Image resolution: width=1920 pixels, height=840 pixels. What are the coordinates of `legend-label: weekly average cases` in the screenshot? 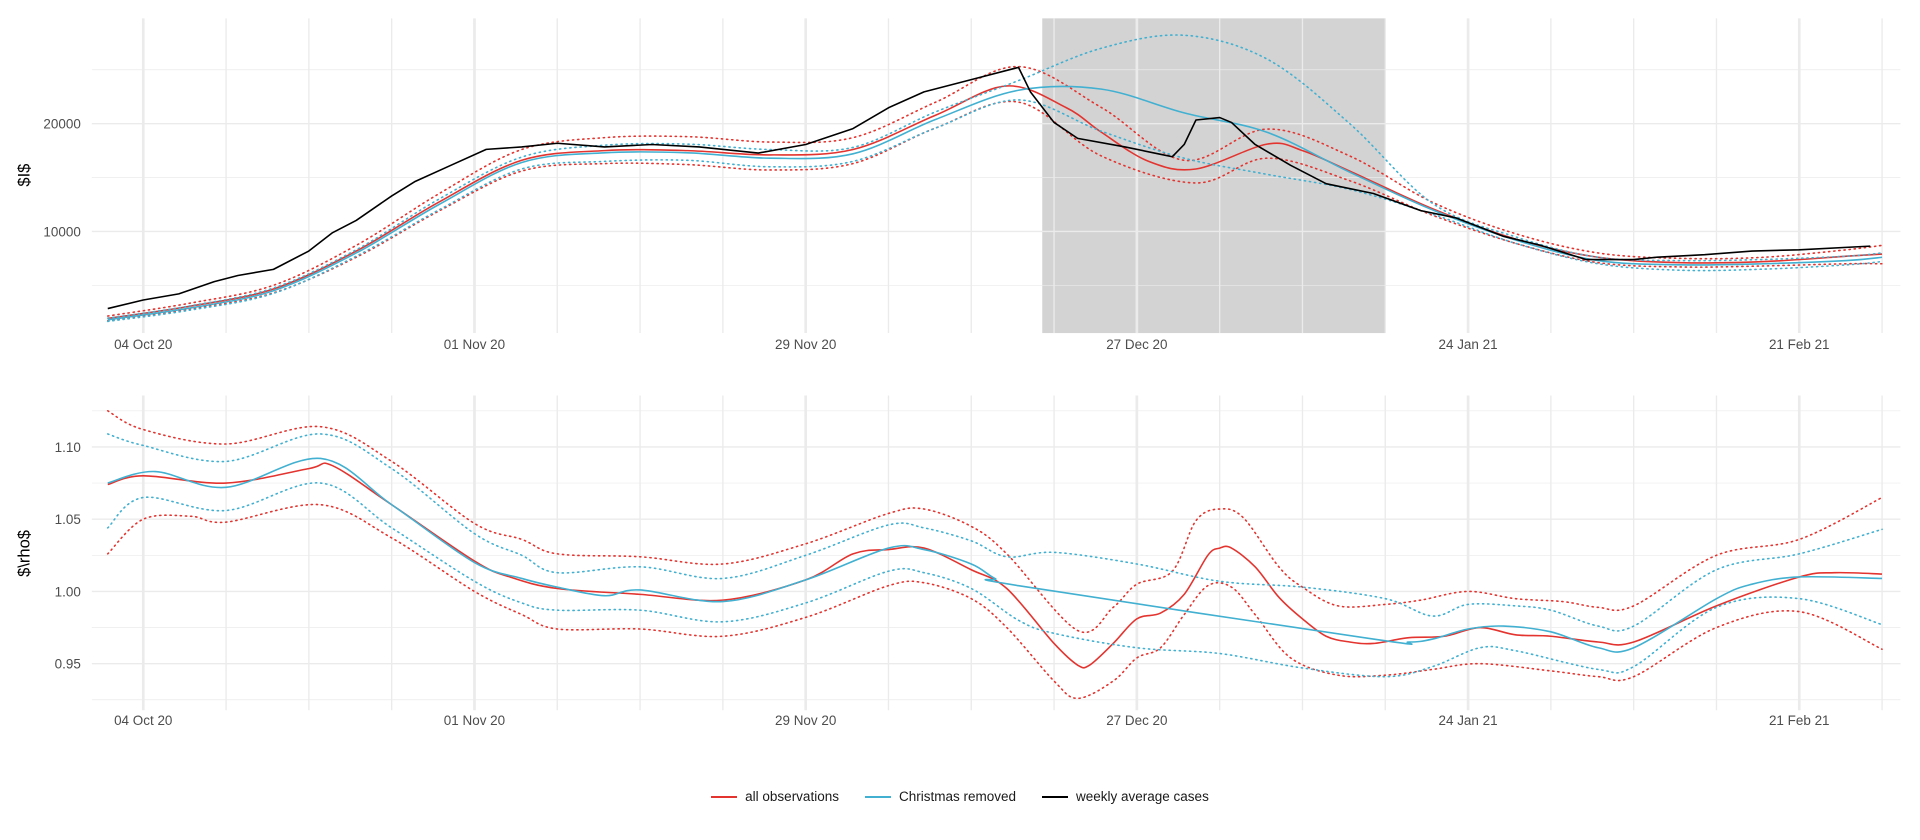 It's located at (1142, 796).